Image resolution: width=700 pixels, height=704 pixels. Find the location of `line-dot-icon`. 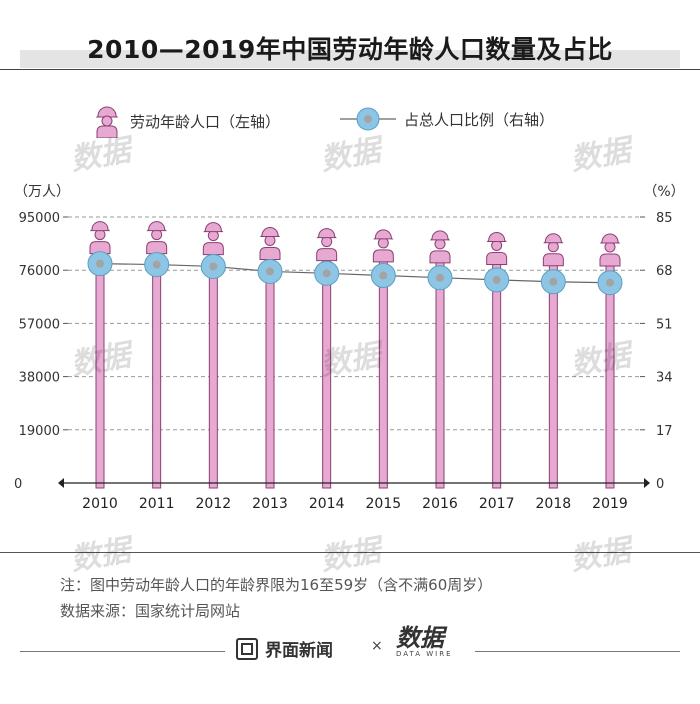

line-dot-icon is located at coordinates (368, 119).